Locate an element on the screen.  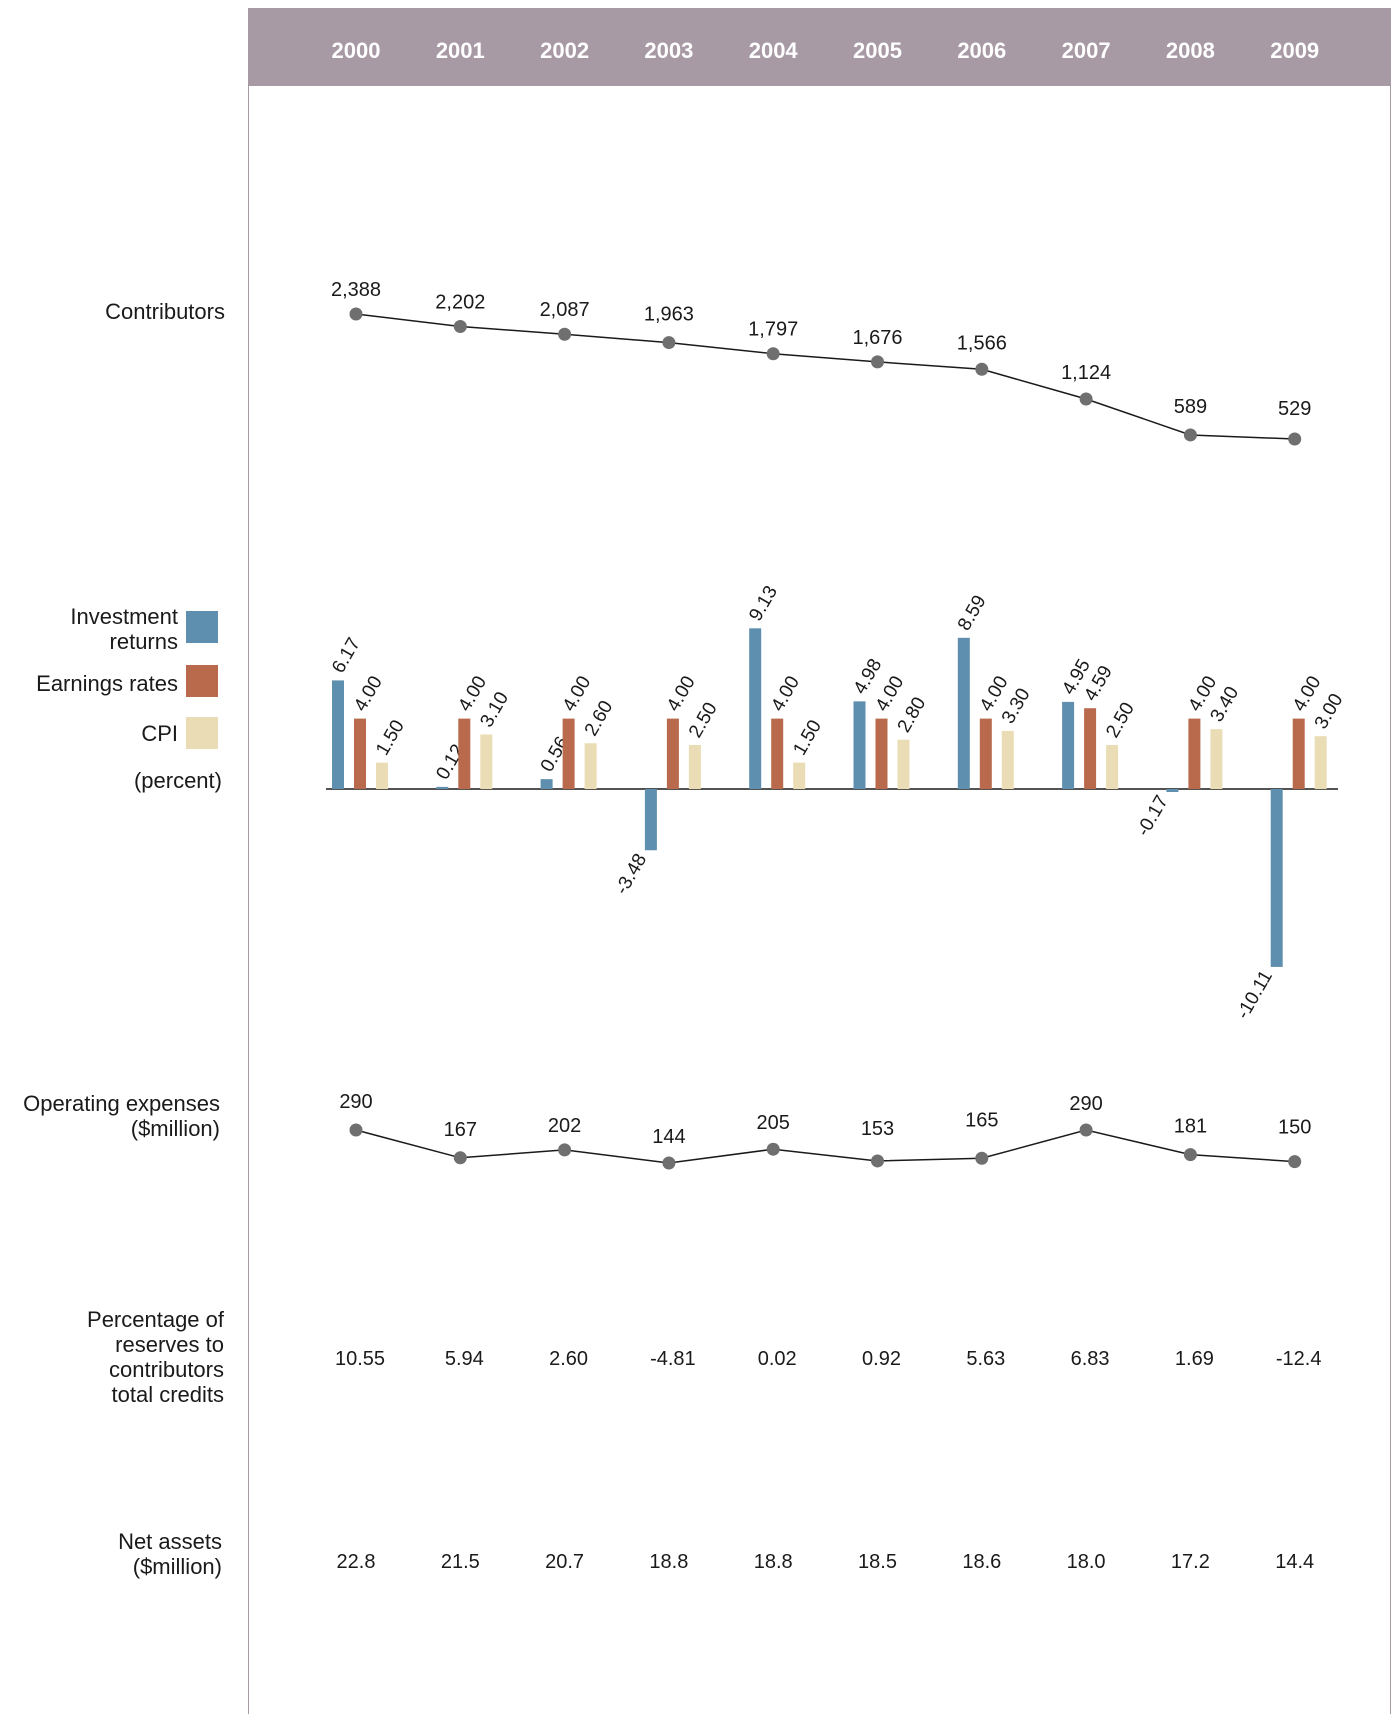
cpi-bar-2008 is located at coordinates (1216, 759).